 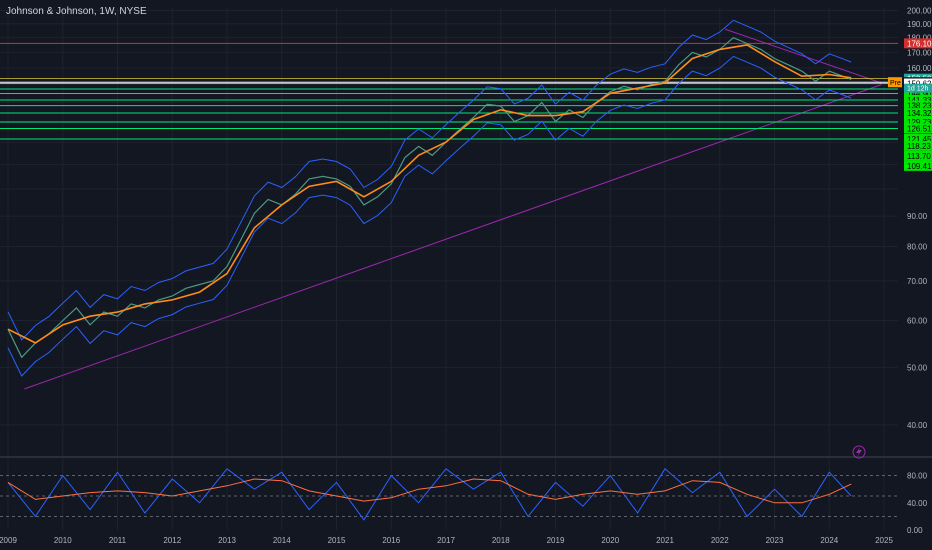 What do you see at coordinates (919, 38) in the screenshot?
I see `y-tick-label: 180.00` at bounding box center [919, 38].